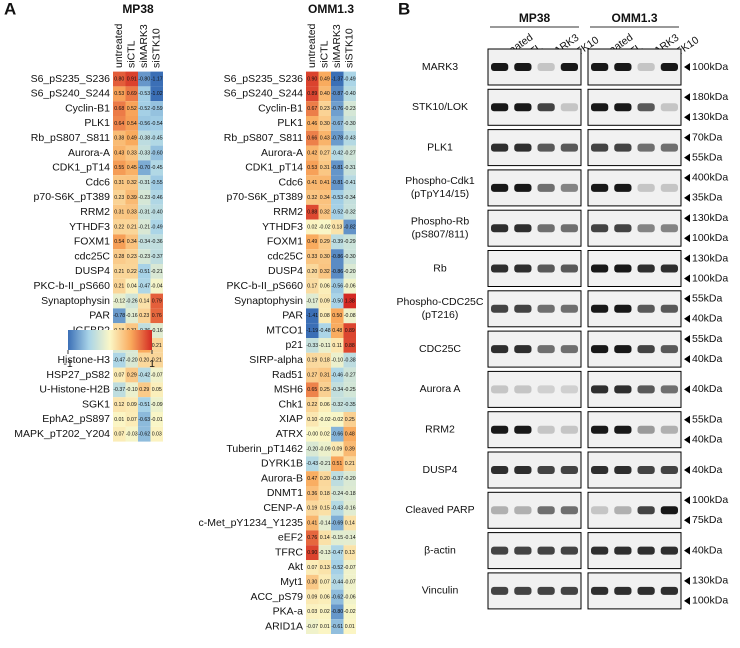  What do you see at coordinates (71, 94) in the screenshot?
I see `row-label: S6_pS240_S244` at bounding box center [71, 94].